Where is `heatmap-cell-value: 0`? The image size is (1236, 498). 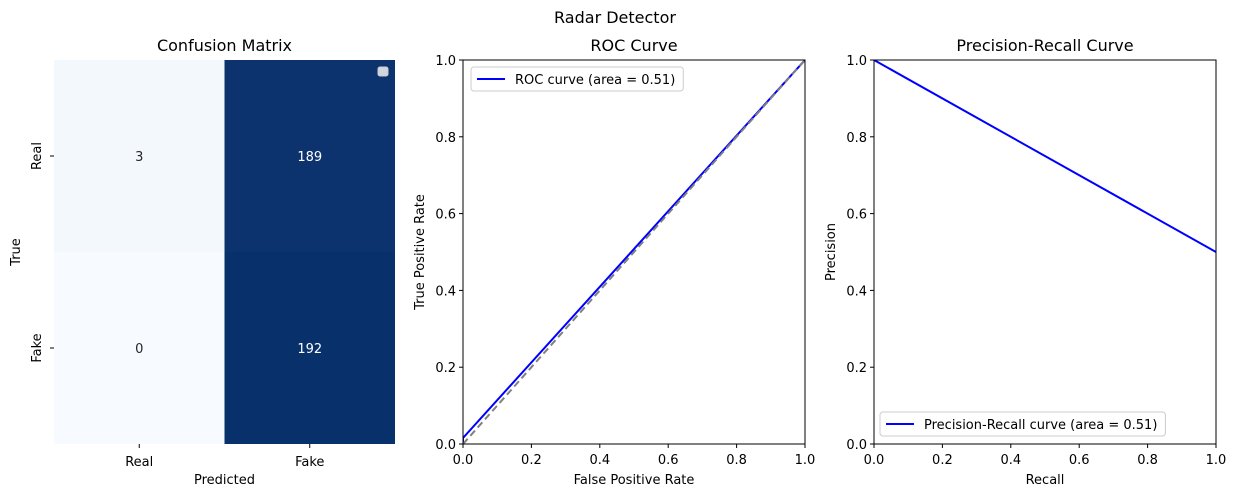
heatmap-cell-value: 0 is located at coordinates (139, 349).